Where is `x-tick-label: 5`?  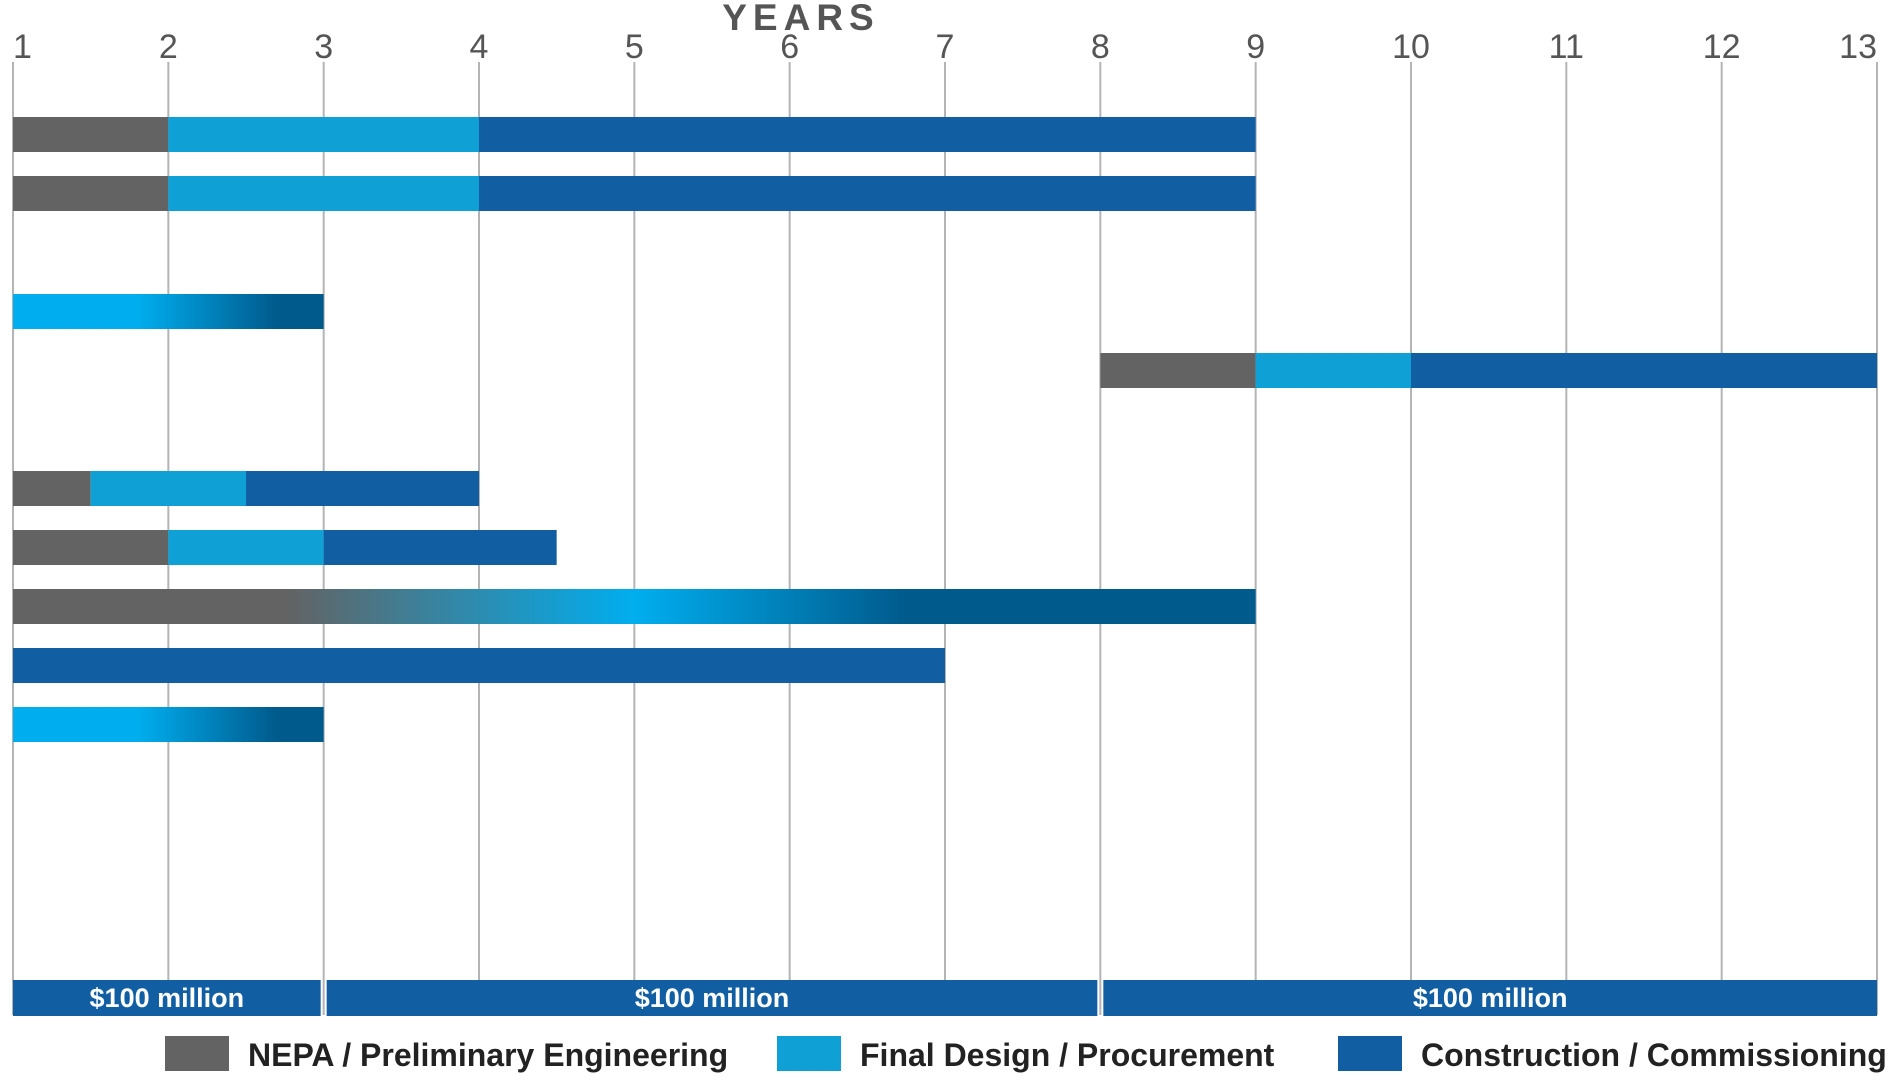
x-tick-label: 5 is located at coordinates (634, 47).